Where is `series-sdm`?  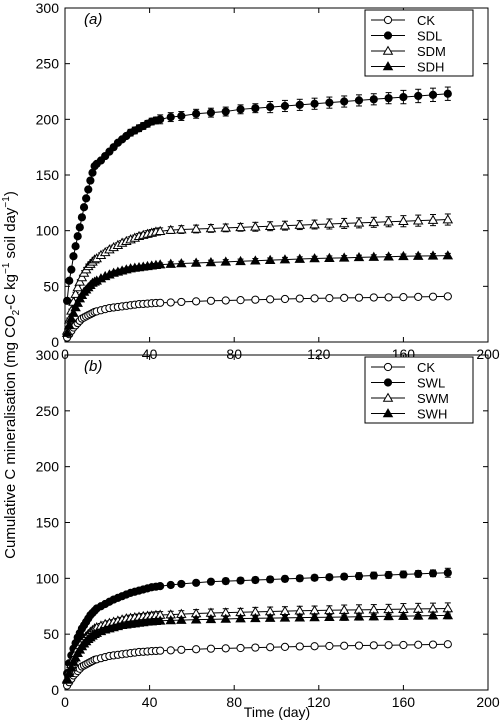 series-sdm is located at coordinates (257, 274).